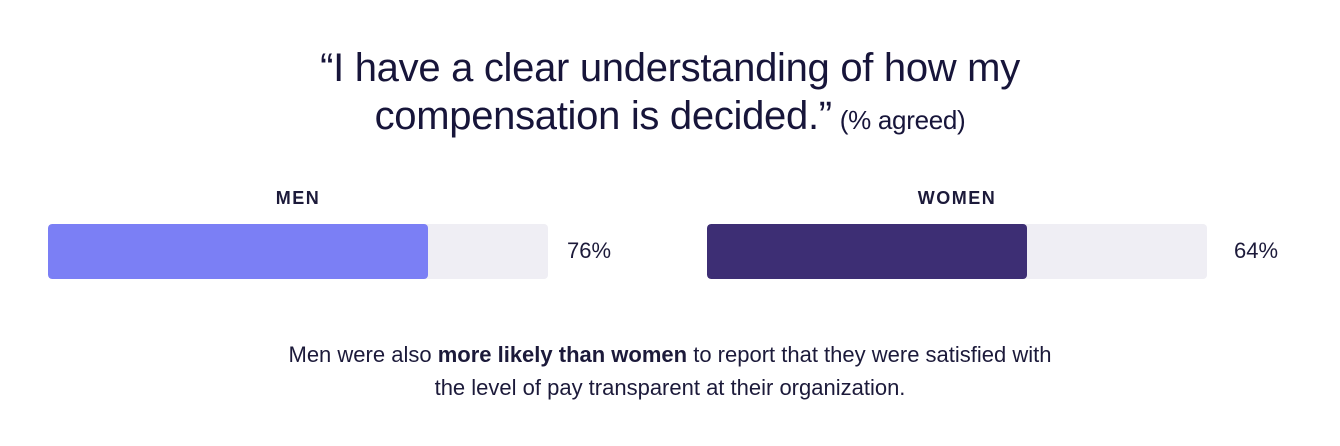  What do you see at coordinates (603, 116) in the screenshot?
I see `chart-title-line-2-text: compensation is decided.”` at bounding box center [603, 116].